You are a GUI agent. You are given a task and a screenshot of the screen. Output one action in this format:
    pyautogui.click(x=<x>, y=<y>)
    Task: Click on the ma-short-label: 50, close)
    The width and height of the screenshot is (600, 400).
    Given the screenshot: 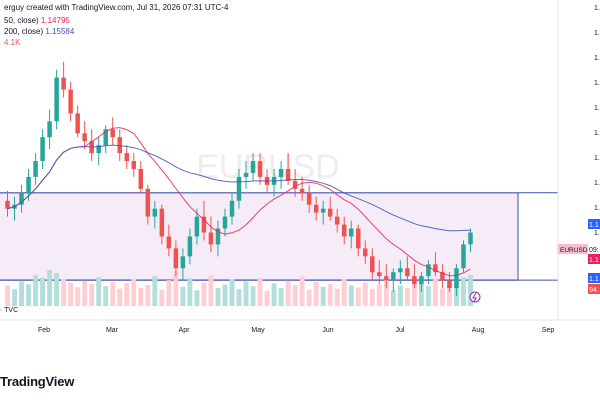 What is the action you would take?
    pyautogui.click(x=21, y=20)
    